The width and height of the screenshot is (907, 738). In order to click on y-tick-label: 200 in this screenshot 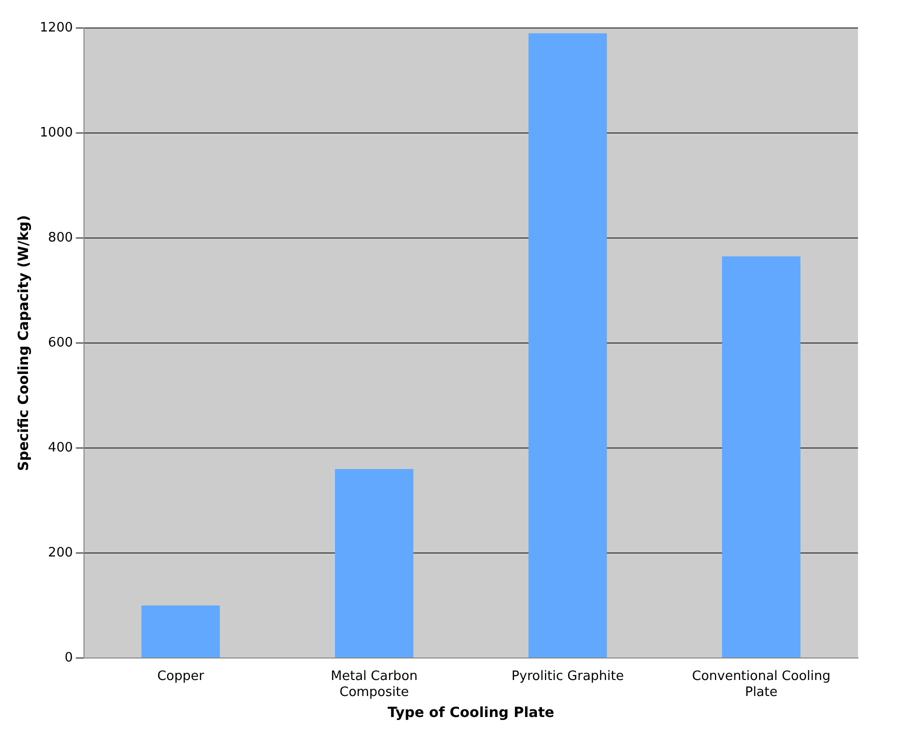, I will do `click(60, 552)`.